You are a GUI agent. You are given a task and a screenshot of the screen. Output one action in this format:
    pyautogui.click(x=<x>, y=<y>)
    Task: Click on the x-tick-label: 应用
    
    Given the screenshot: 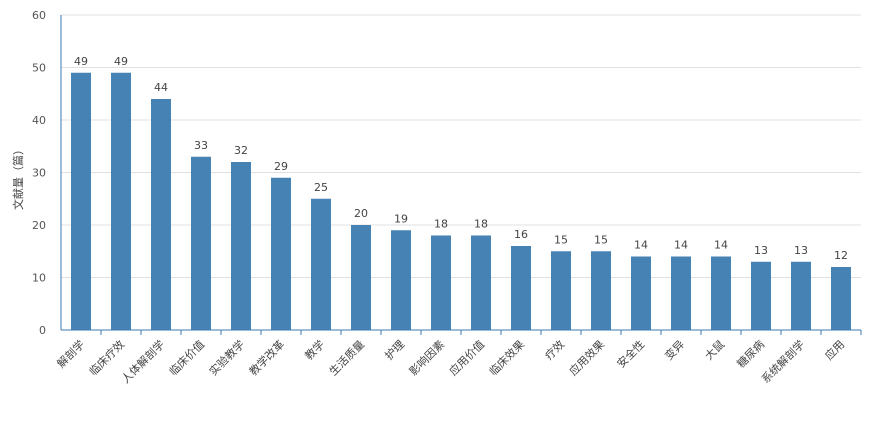 What is the action you would take?
    pyautogui.click(x=834, y=349)
    